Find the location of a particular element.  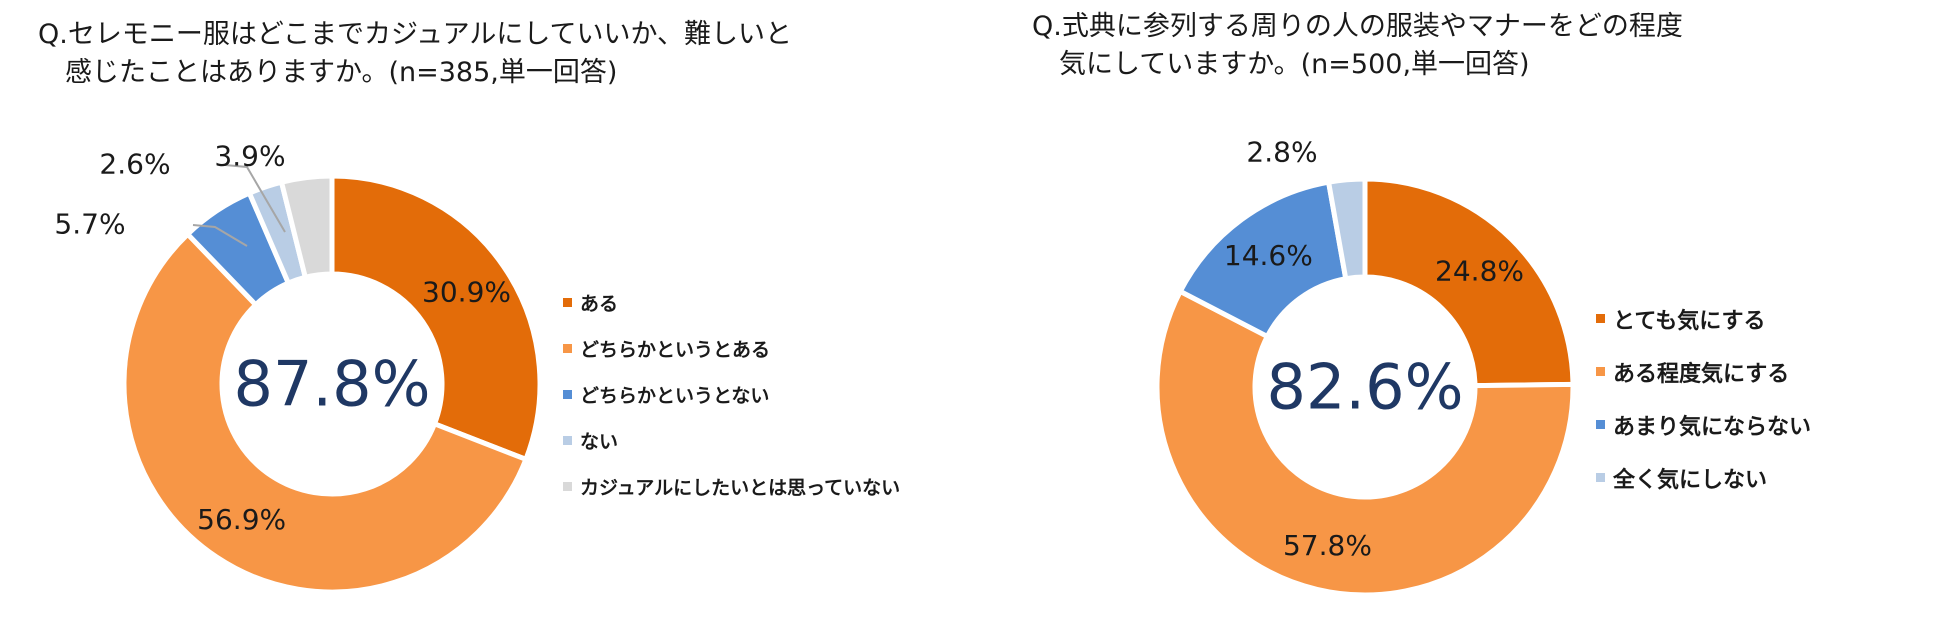

legend-item: カジュアルにしたいとは思っていない is located at coordinates (731, 486).